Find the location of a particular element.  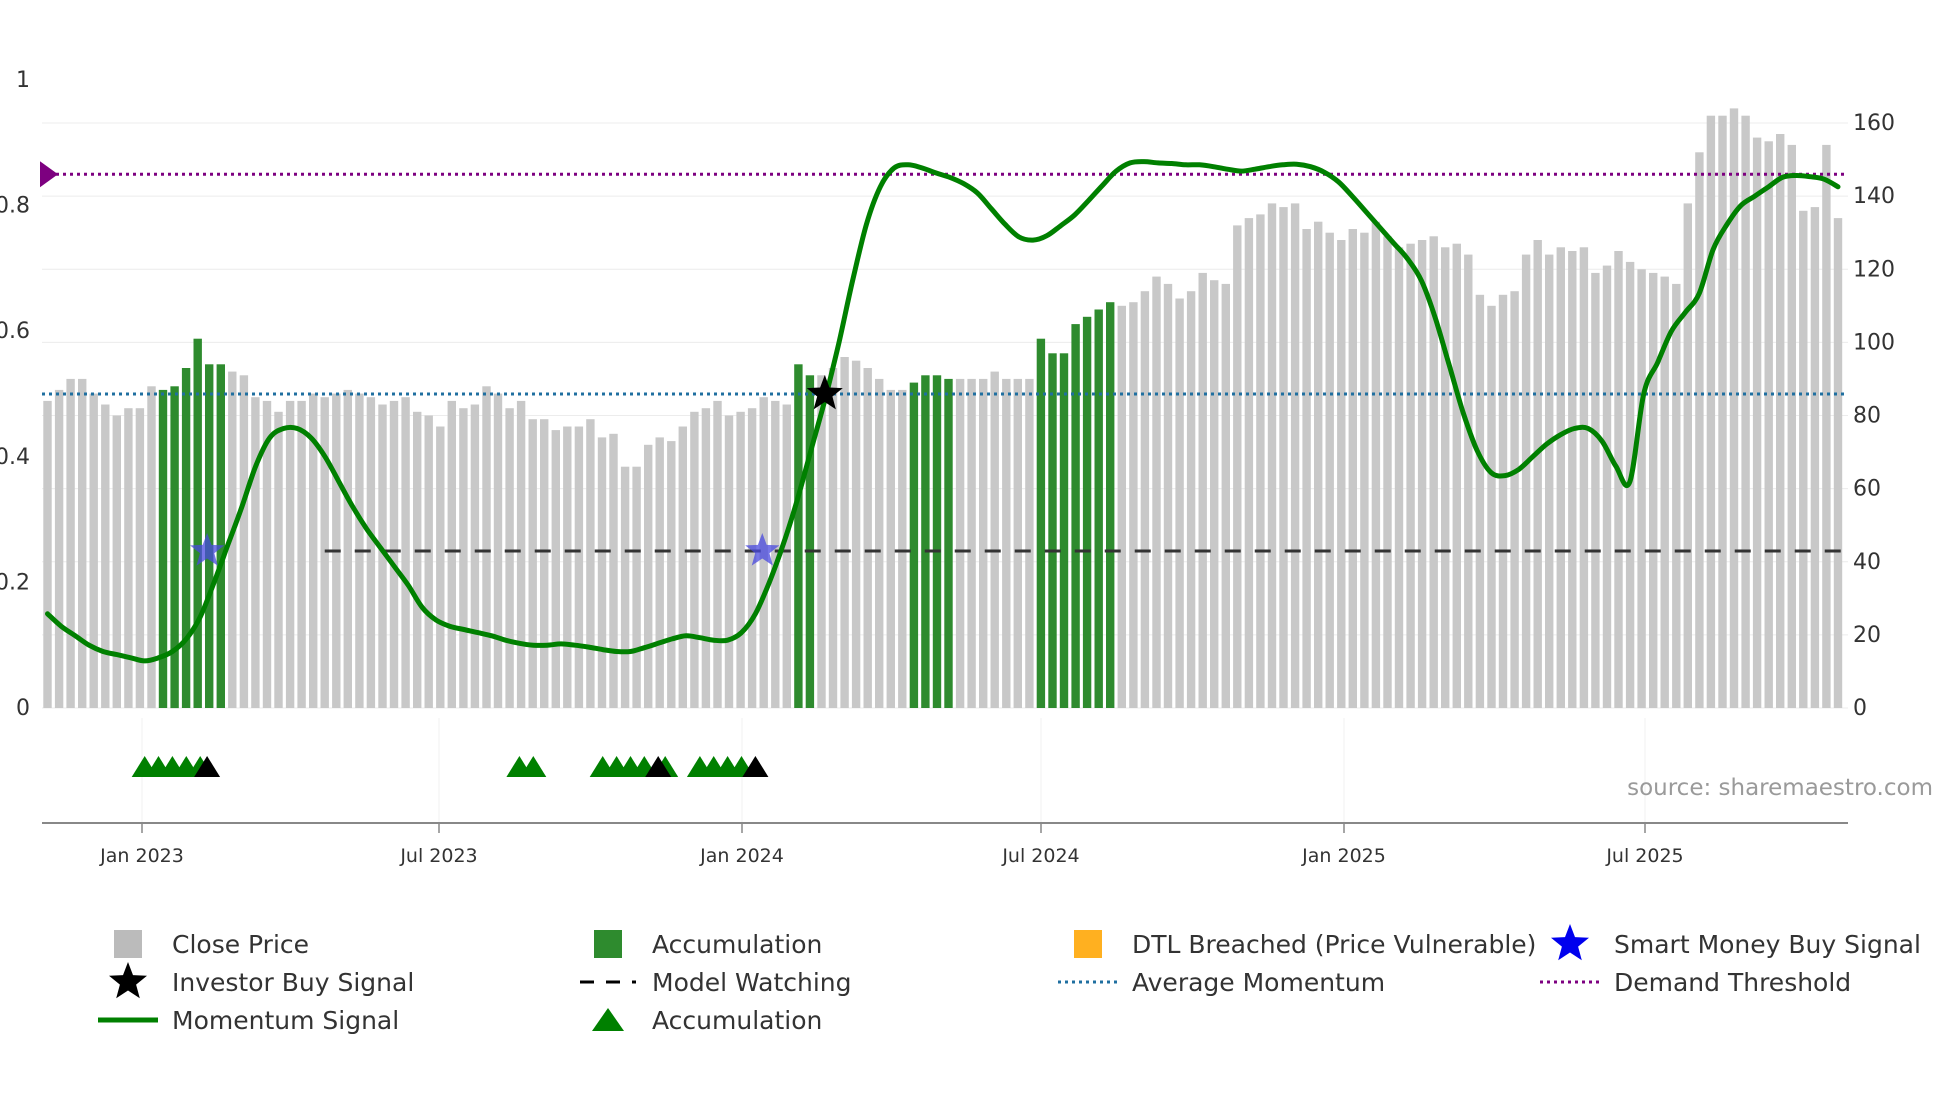

right-tick-label: 40 is located at coordinates (1867, 562).